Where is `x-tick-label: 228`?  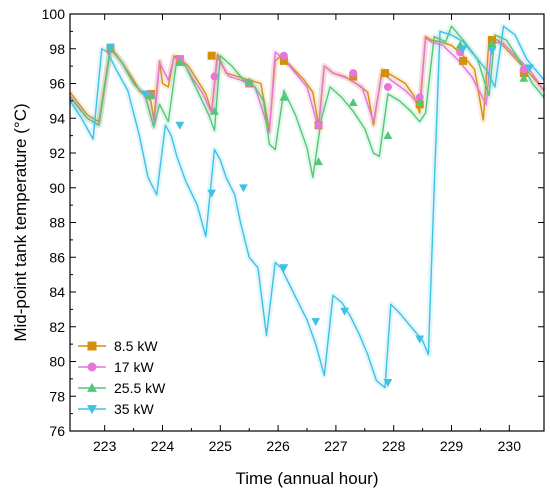
x-tick-label: 228 is located at coordinates (394, 446).